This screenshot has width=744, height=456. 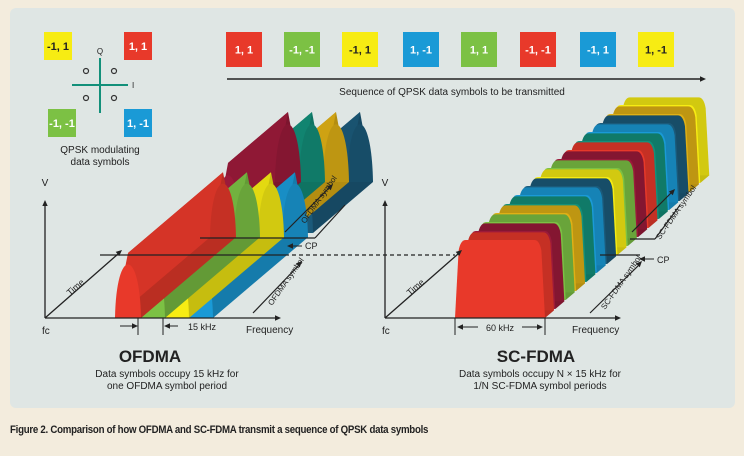 I want to click on scfdma-title: SC-FDMA, so click(x=536, y=356).